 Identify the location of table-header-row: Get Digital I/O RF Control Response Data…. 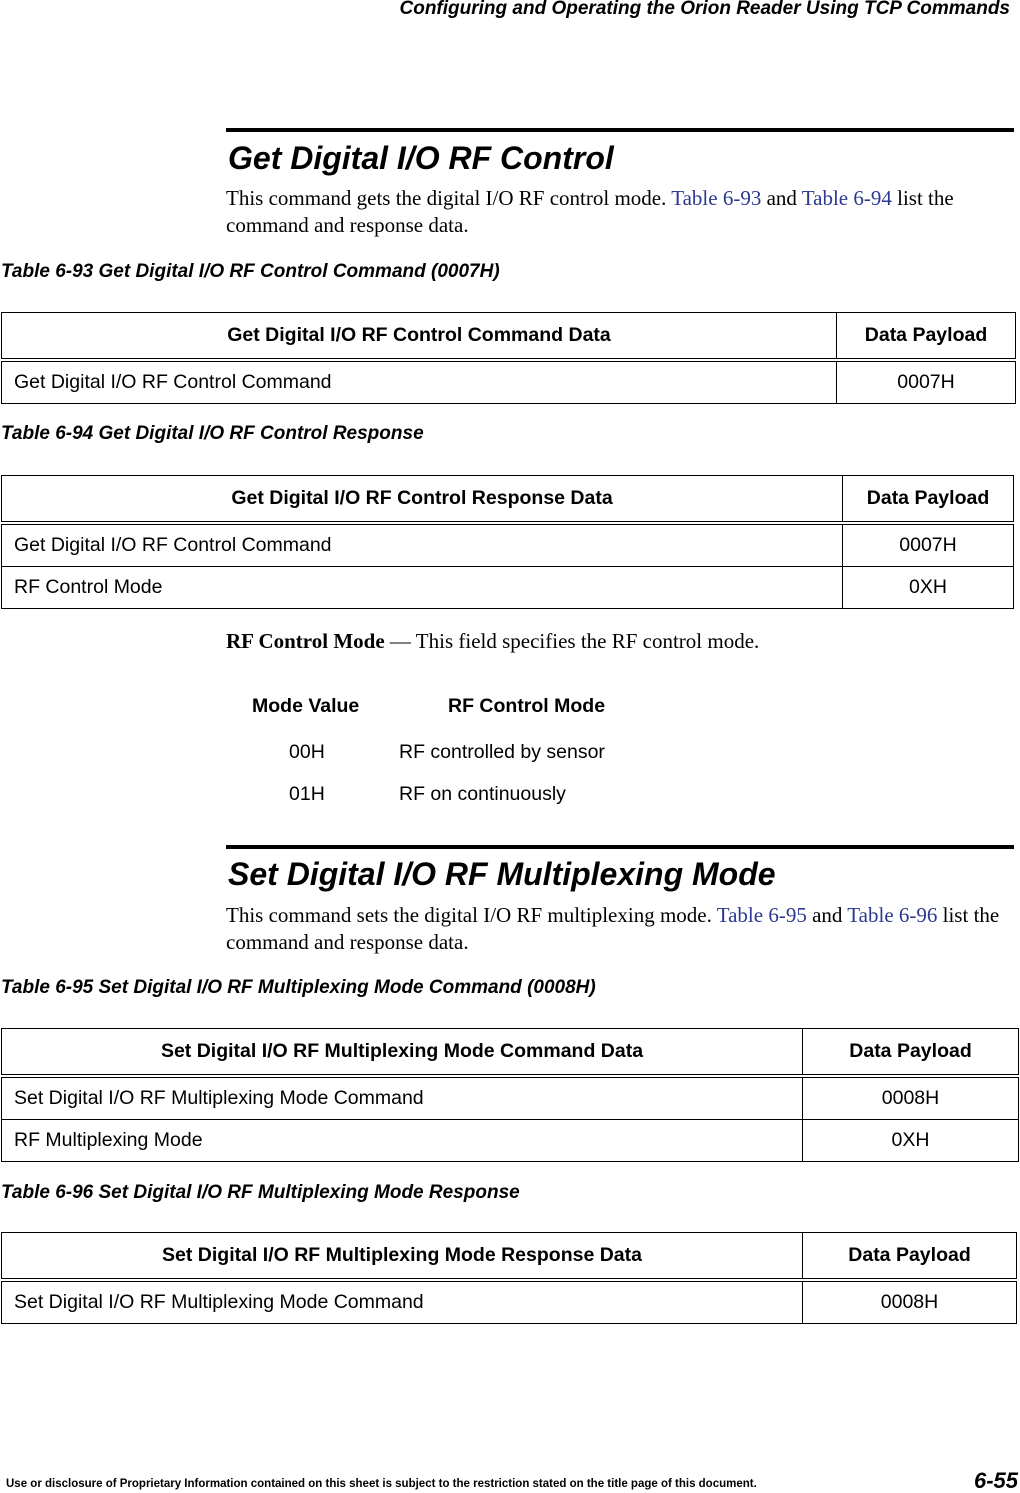
(507, 500).